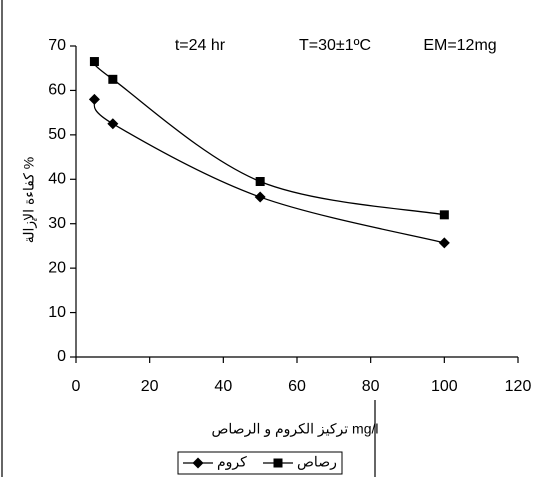  What do you see at coordinates (260, 463) in the screenshot?
I see `legend-box` at bounding box center [260, 463].